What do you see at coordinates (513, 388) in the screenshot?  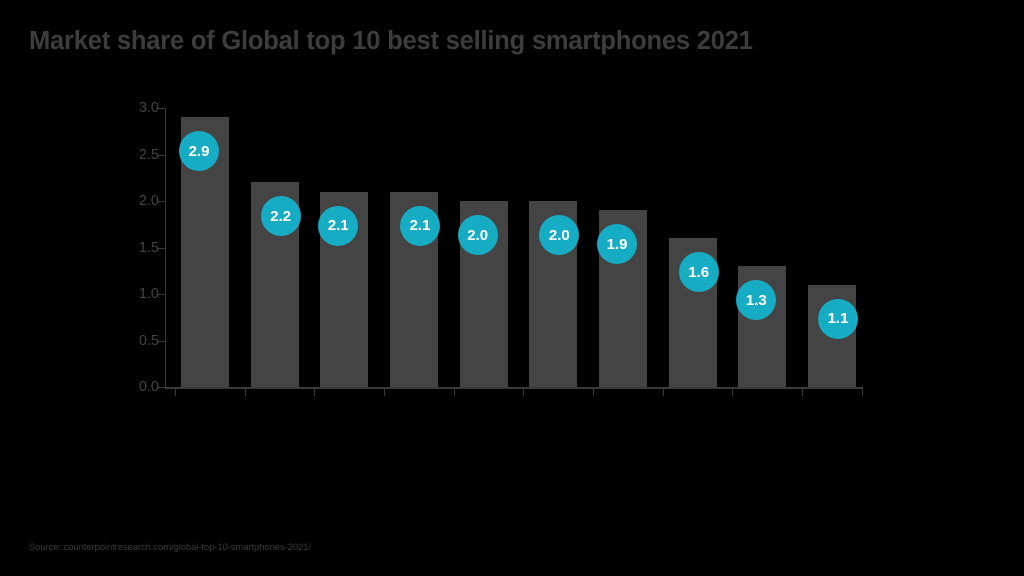 I see `x-axis-line` at bounding box center [513, 388].